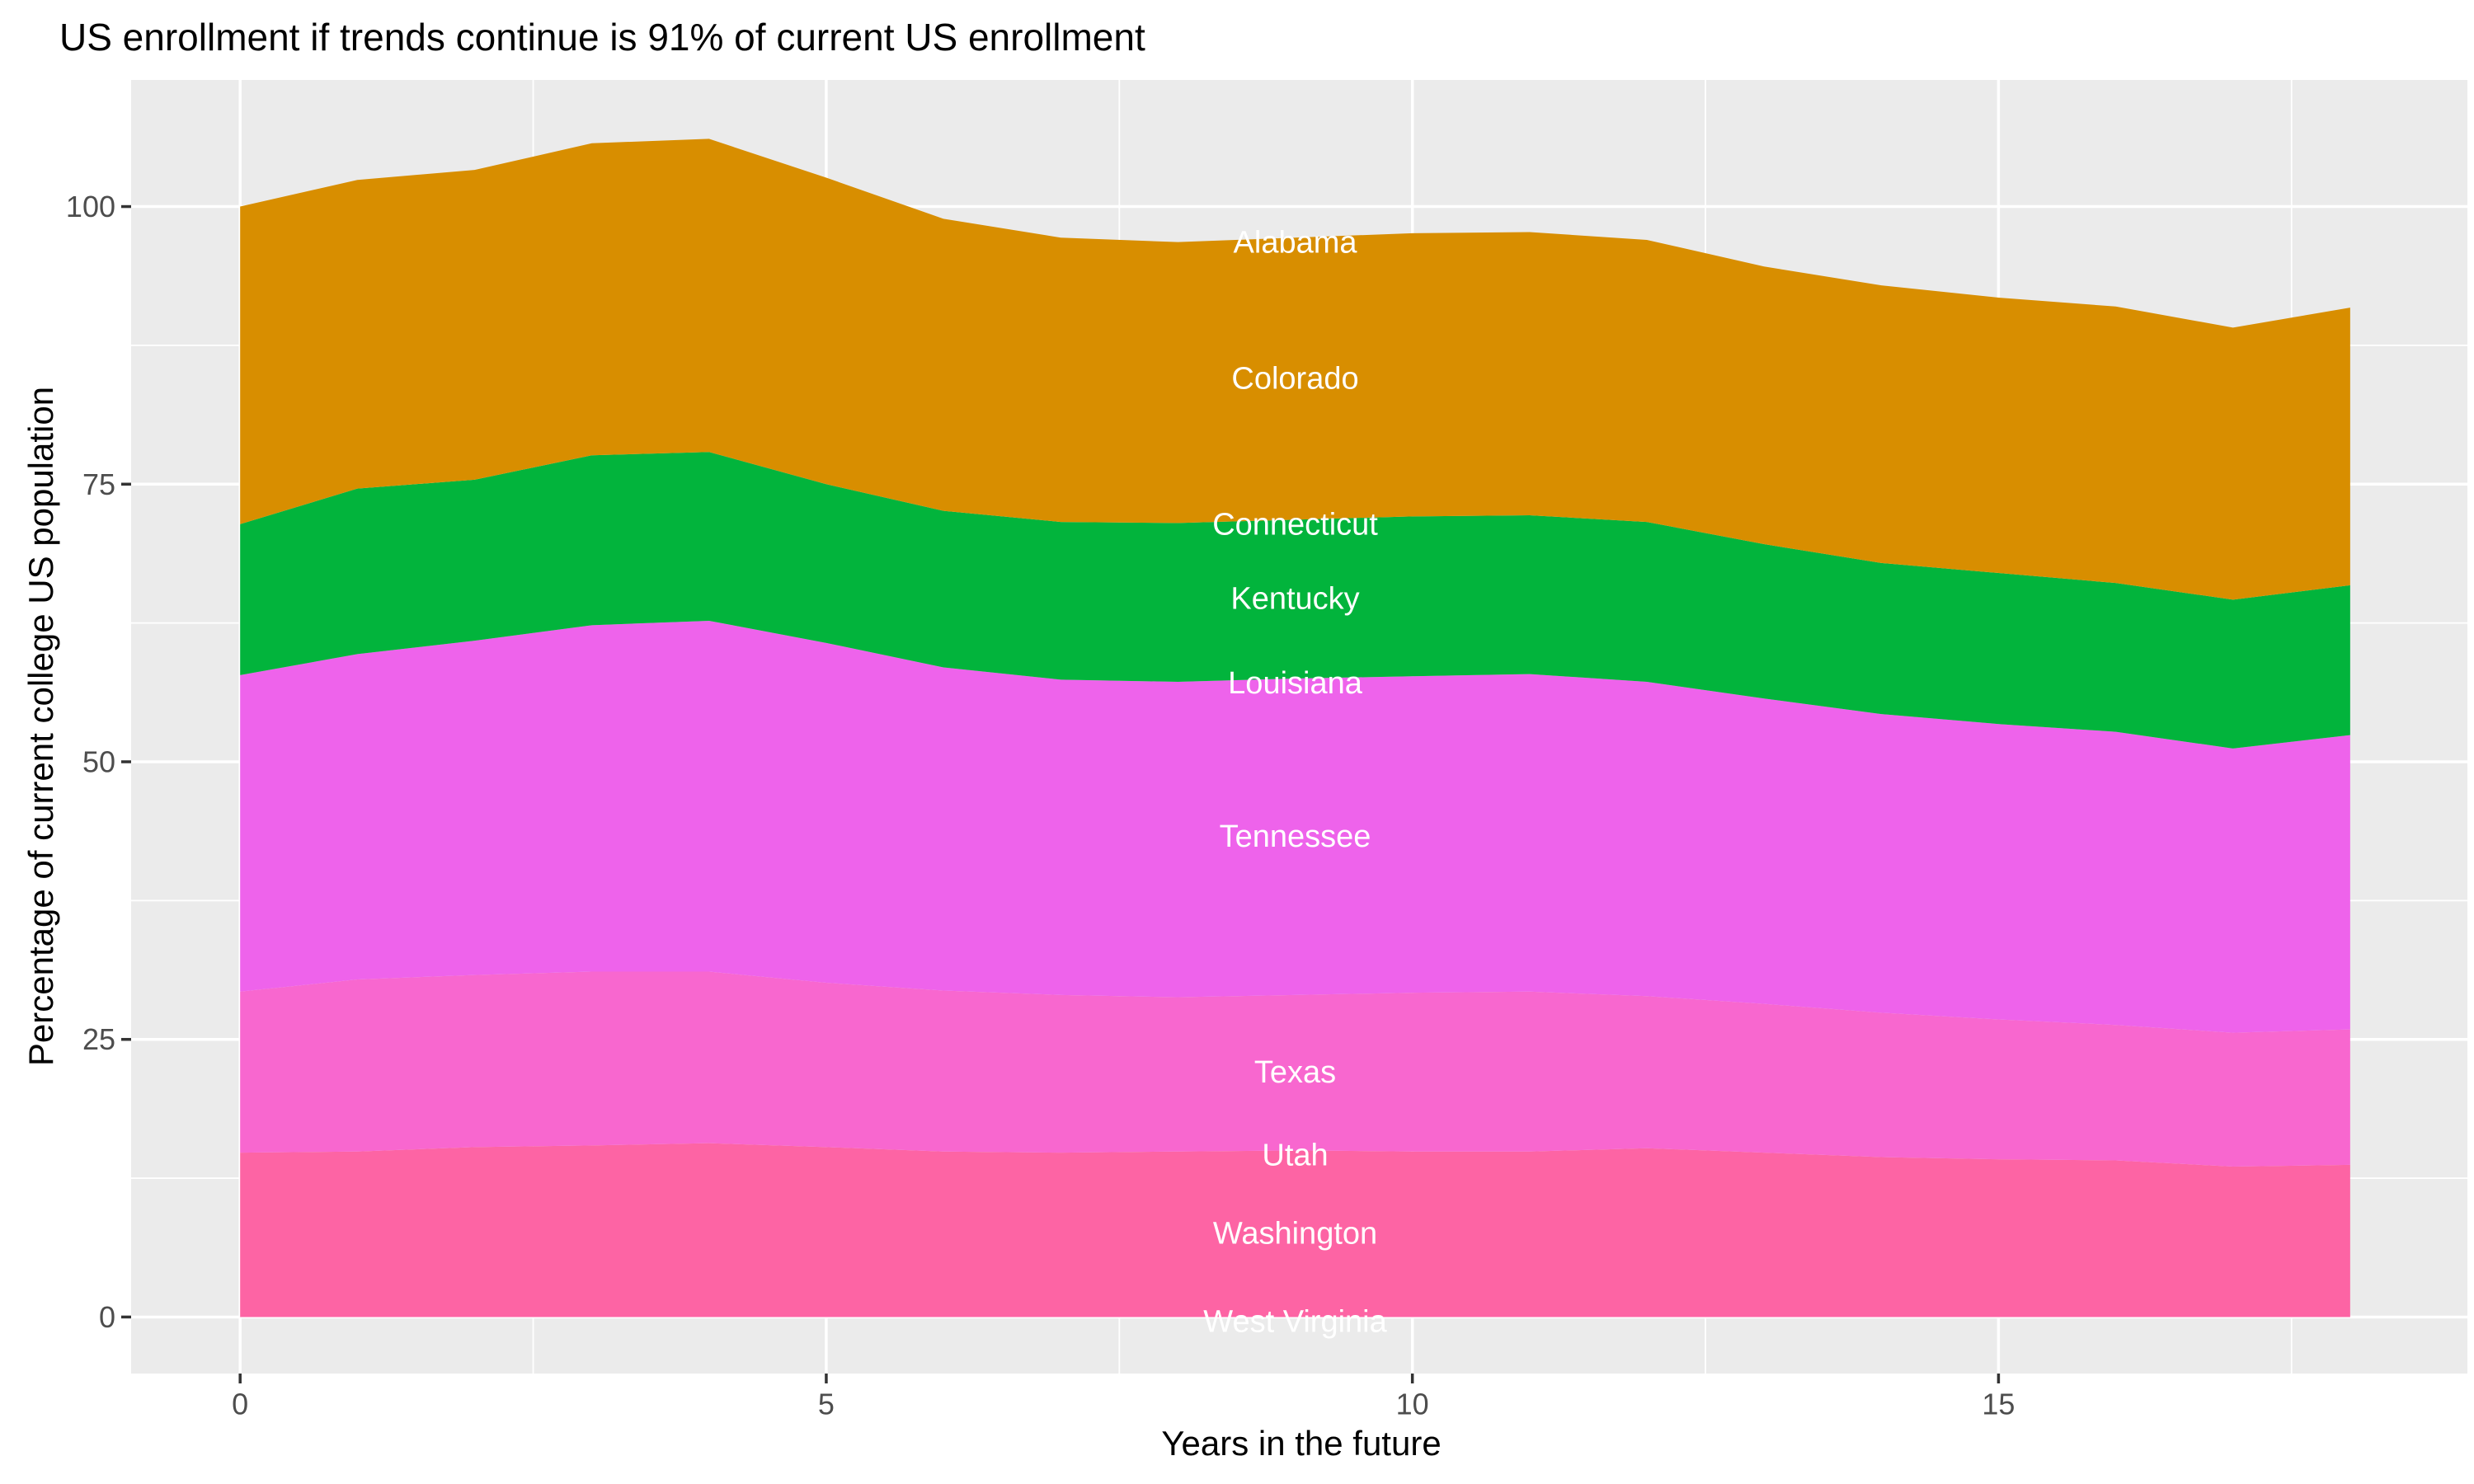 This screenshot has width=2474, height=1484. Describe the element at coordinates (1295, 683) in the screenshot. I see `state-label-louisiana: Louisiana` at that location.